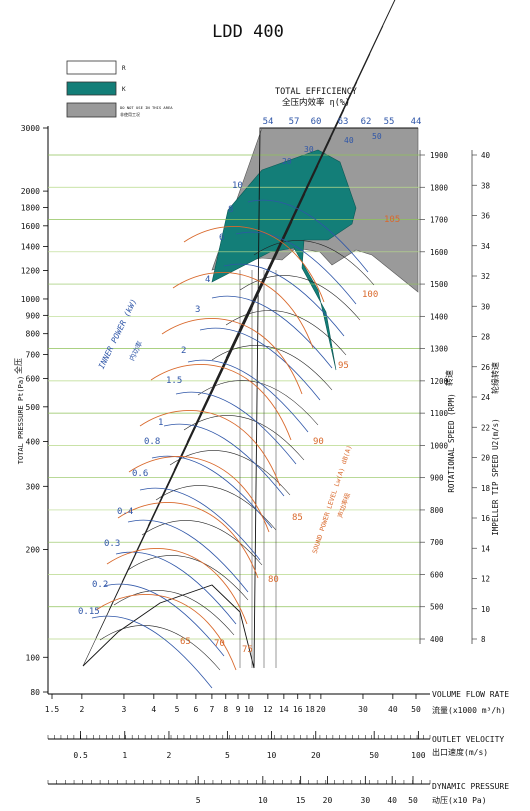  I want to click on power-label-0-8: 0.8, so click(152, 442).